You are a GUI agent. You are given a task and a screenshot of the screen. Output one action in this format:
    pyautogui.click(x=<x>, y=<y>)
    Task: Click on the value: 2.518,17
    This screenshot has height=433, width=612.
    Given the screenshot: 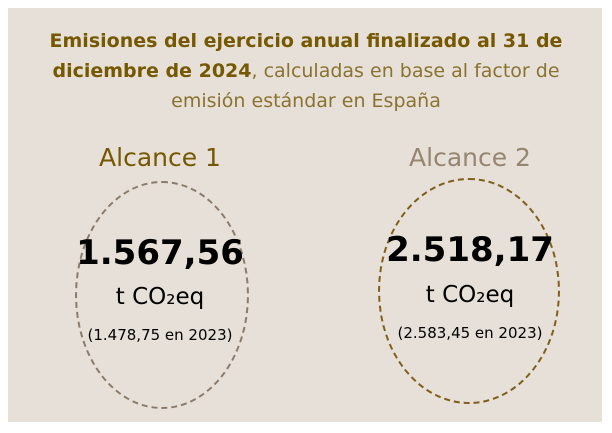 What is the action you would take?
    pyautogui.click(x=470, y=250)
    